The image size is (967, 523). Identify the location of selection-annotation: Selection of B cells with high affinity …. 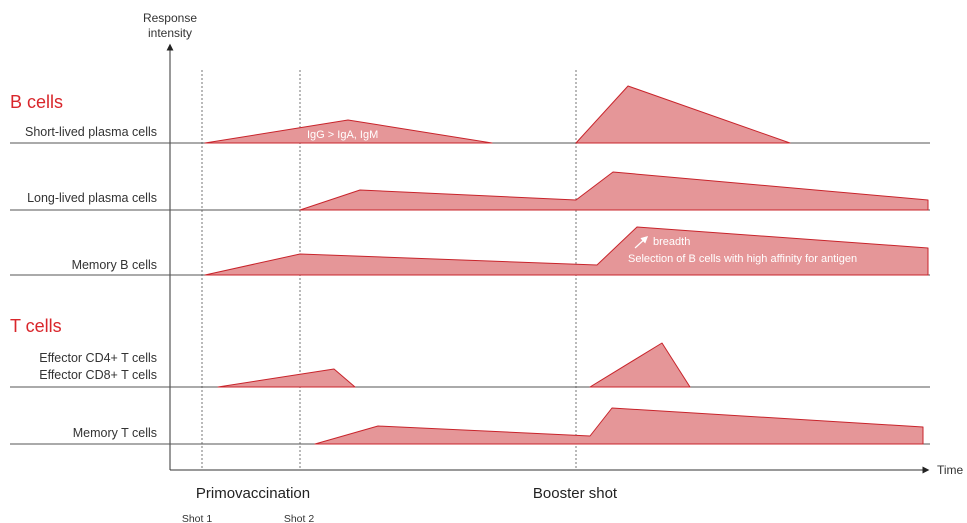
(742, 259).